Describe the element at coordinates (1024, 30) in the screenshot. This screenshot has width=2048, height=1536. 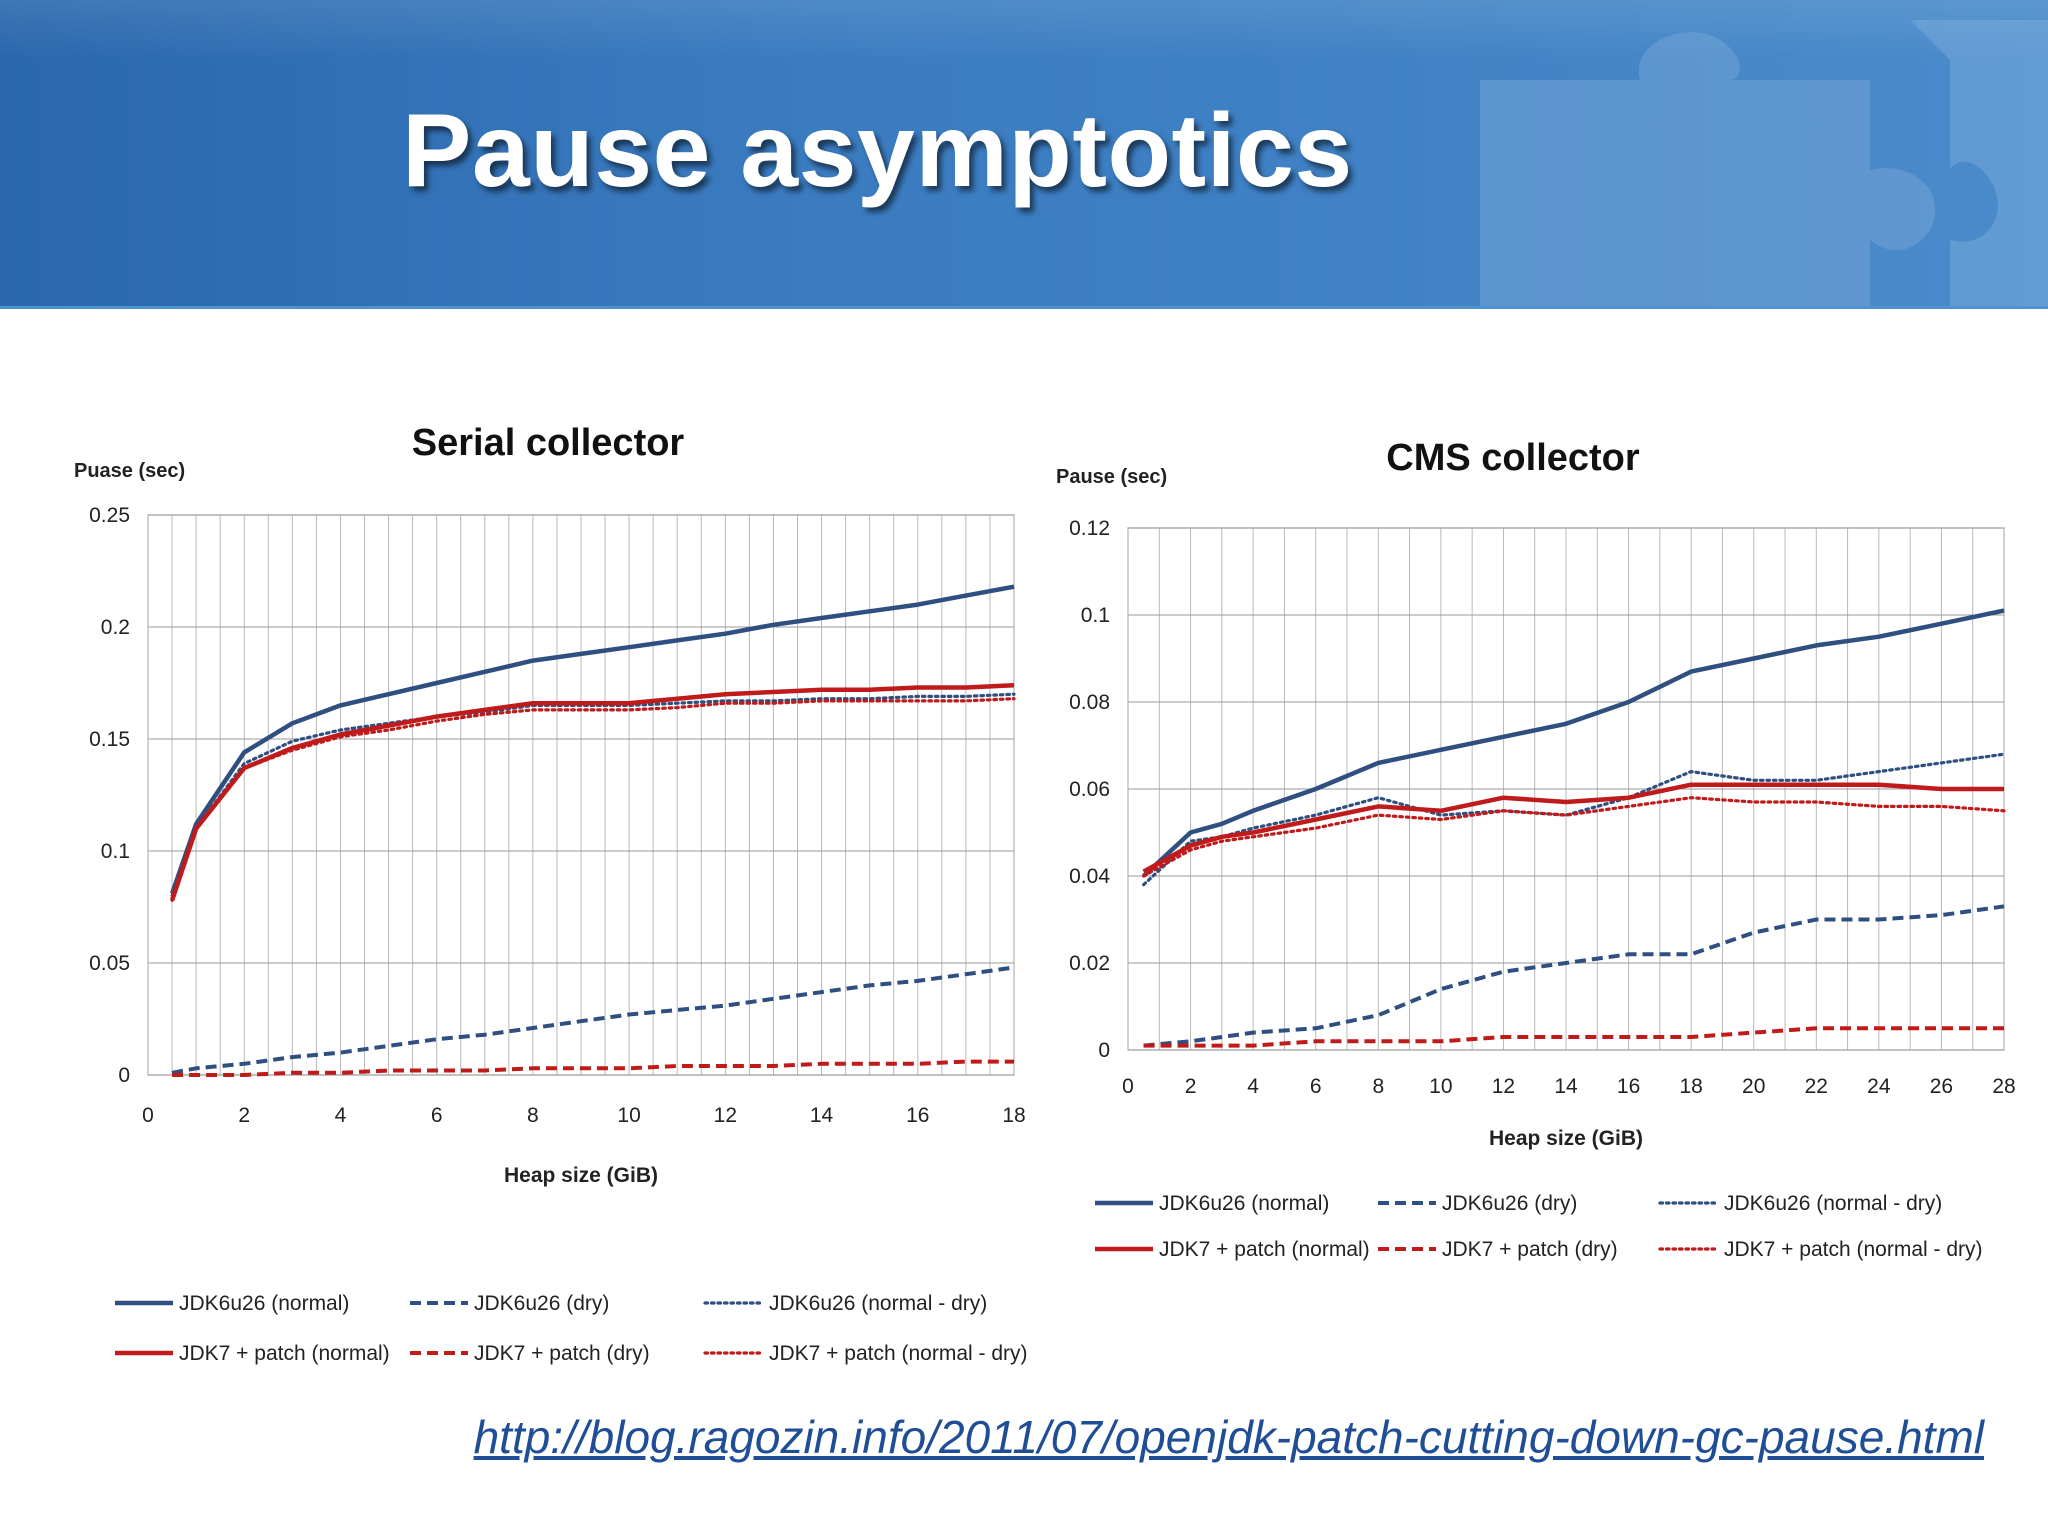
I see `header-highlight` at that location.